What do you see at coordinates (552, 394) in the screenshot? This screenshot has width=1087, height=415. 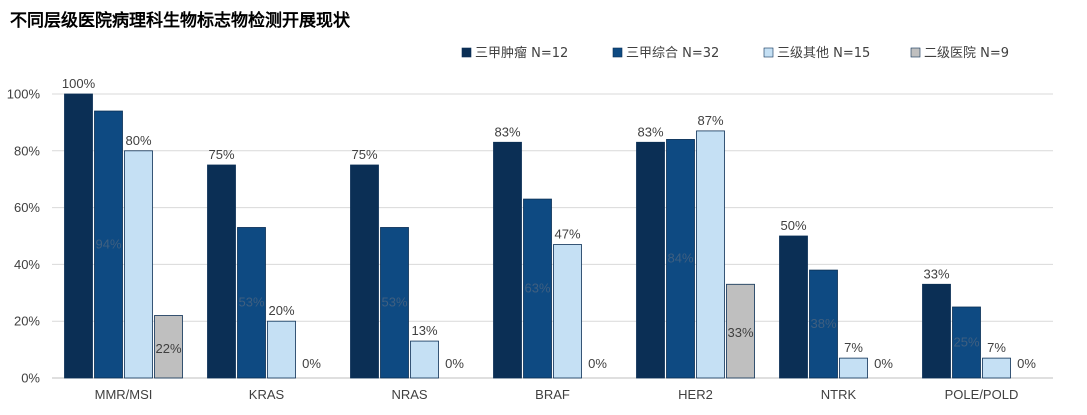 I see `x-tick-label: BRAF` at bounding box center [552, 394].